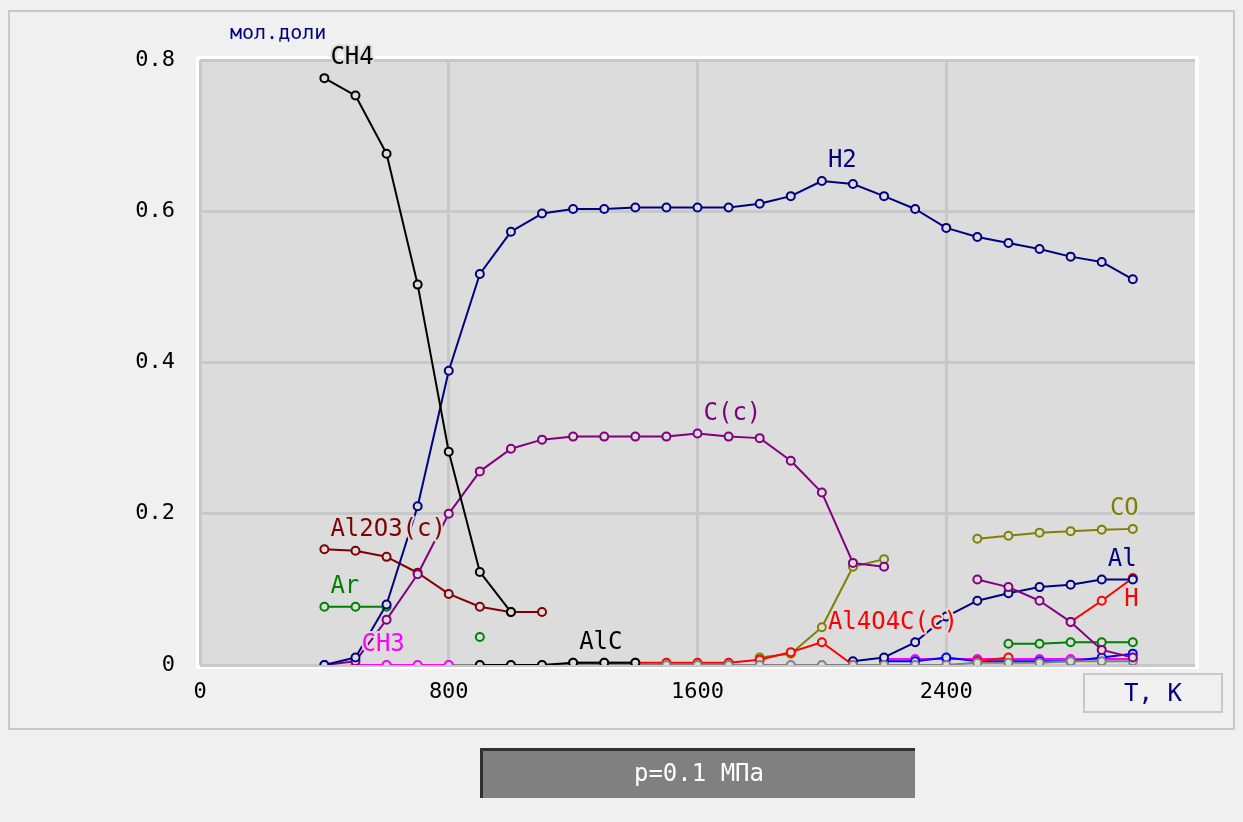 This screenshot has height=822, width=1243. I want to click on x-tick-label: 800, so click(448, 690).